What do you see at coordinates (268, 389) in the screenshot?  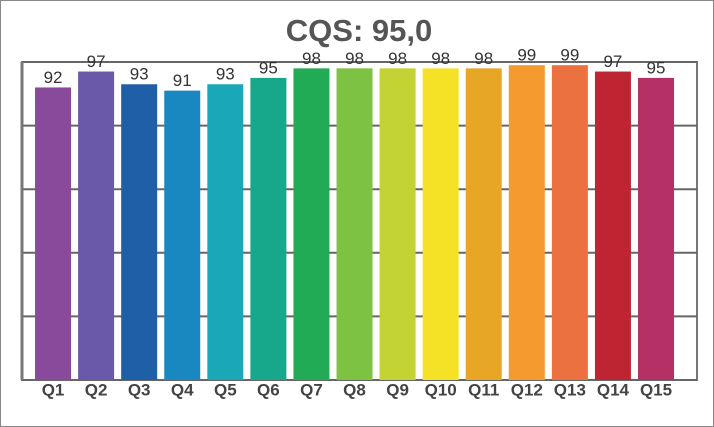 I see `x-tick-label: Q6` at bounding box center [268, 389].